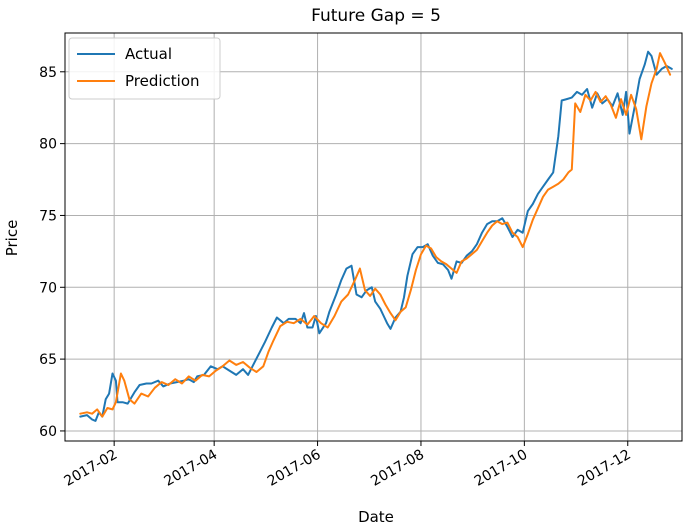 This screenshot has width=686, height=526. I want to click on x-tick-label: 2017-02, so click(90, 468).